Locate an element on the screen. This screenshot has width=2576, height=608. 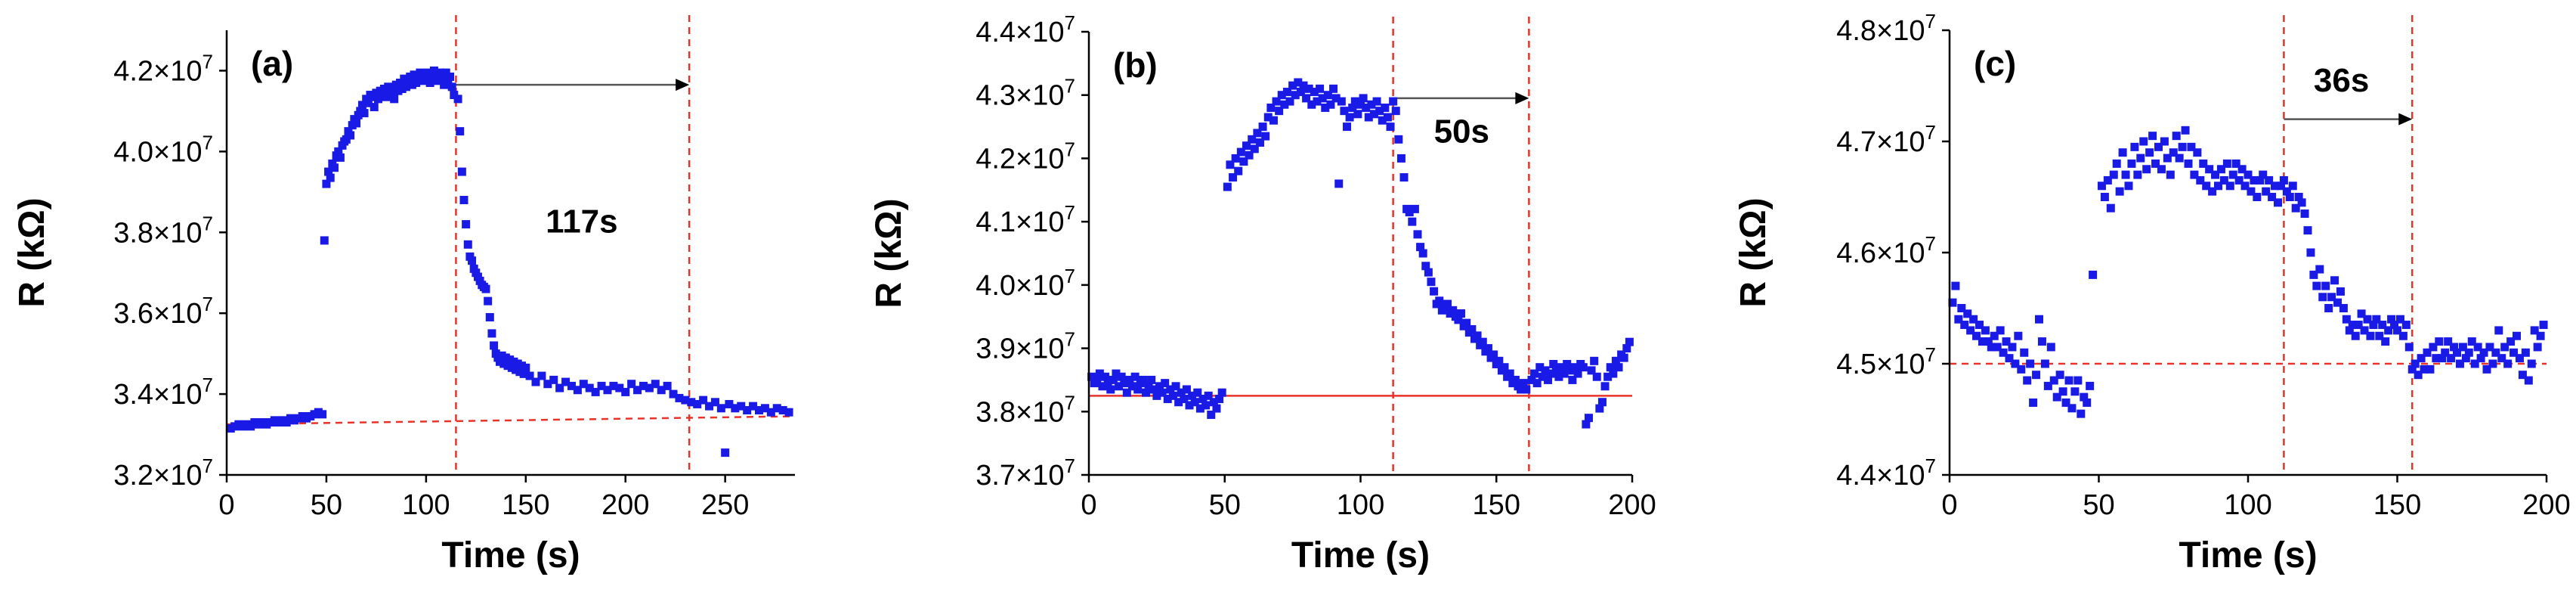
x-tick-label: 150 is located at coordinates (525, 505).